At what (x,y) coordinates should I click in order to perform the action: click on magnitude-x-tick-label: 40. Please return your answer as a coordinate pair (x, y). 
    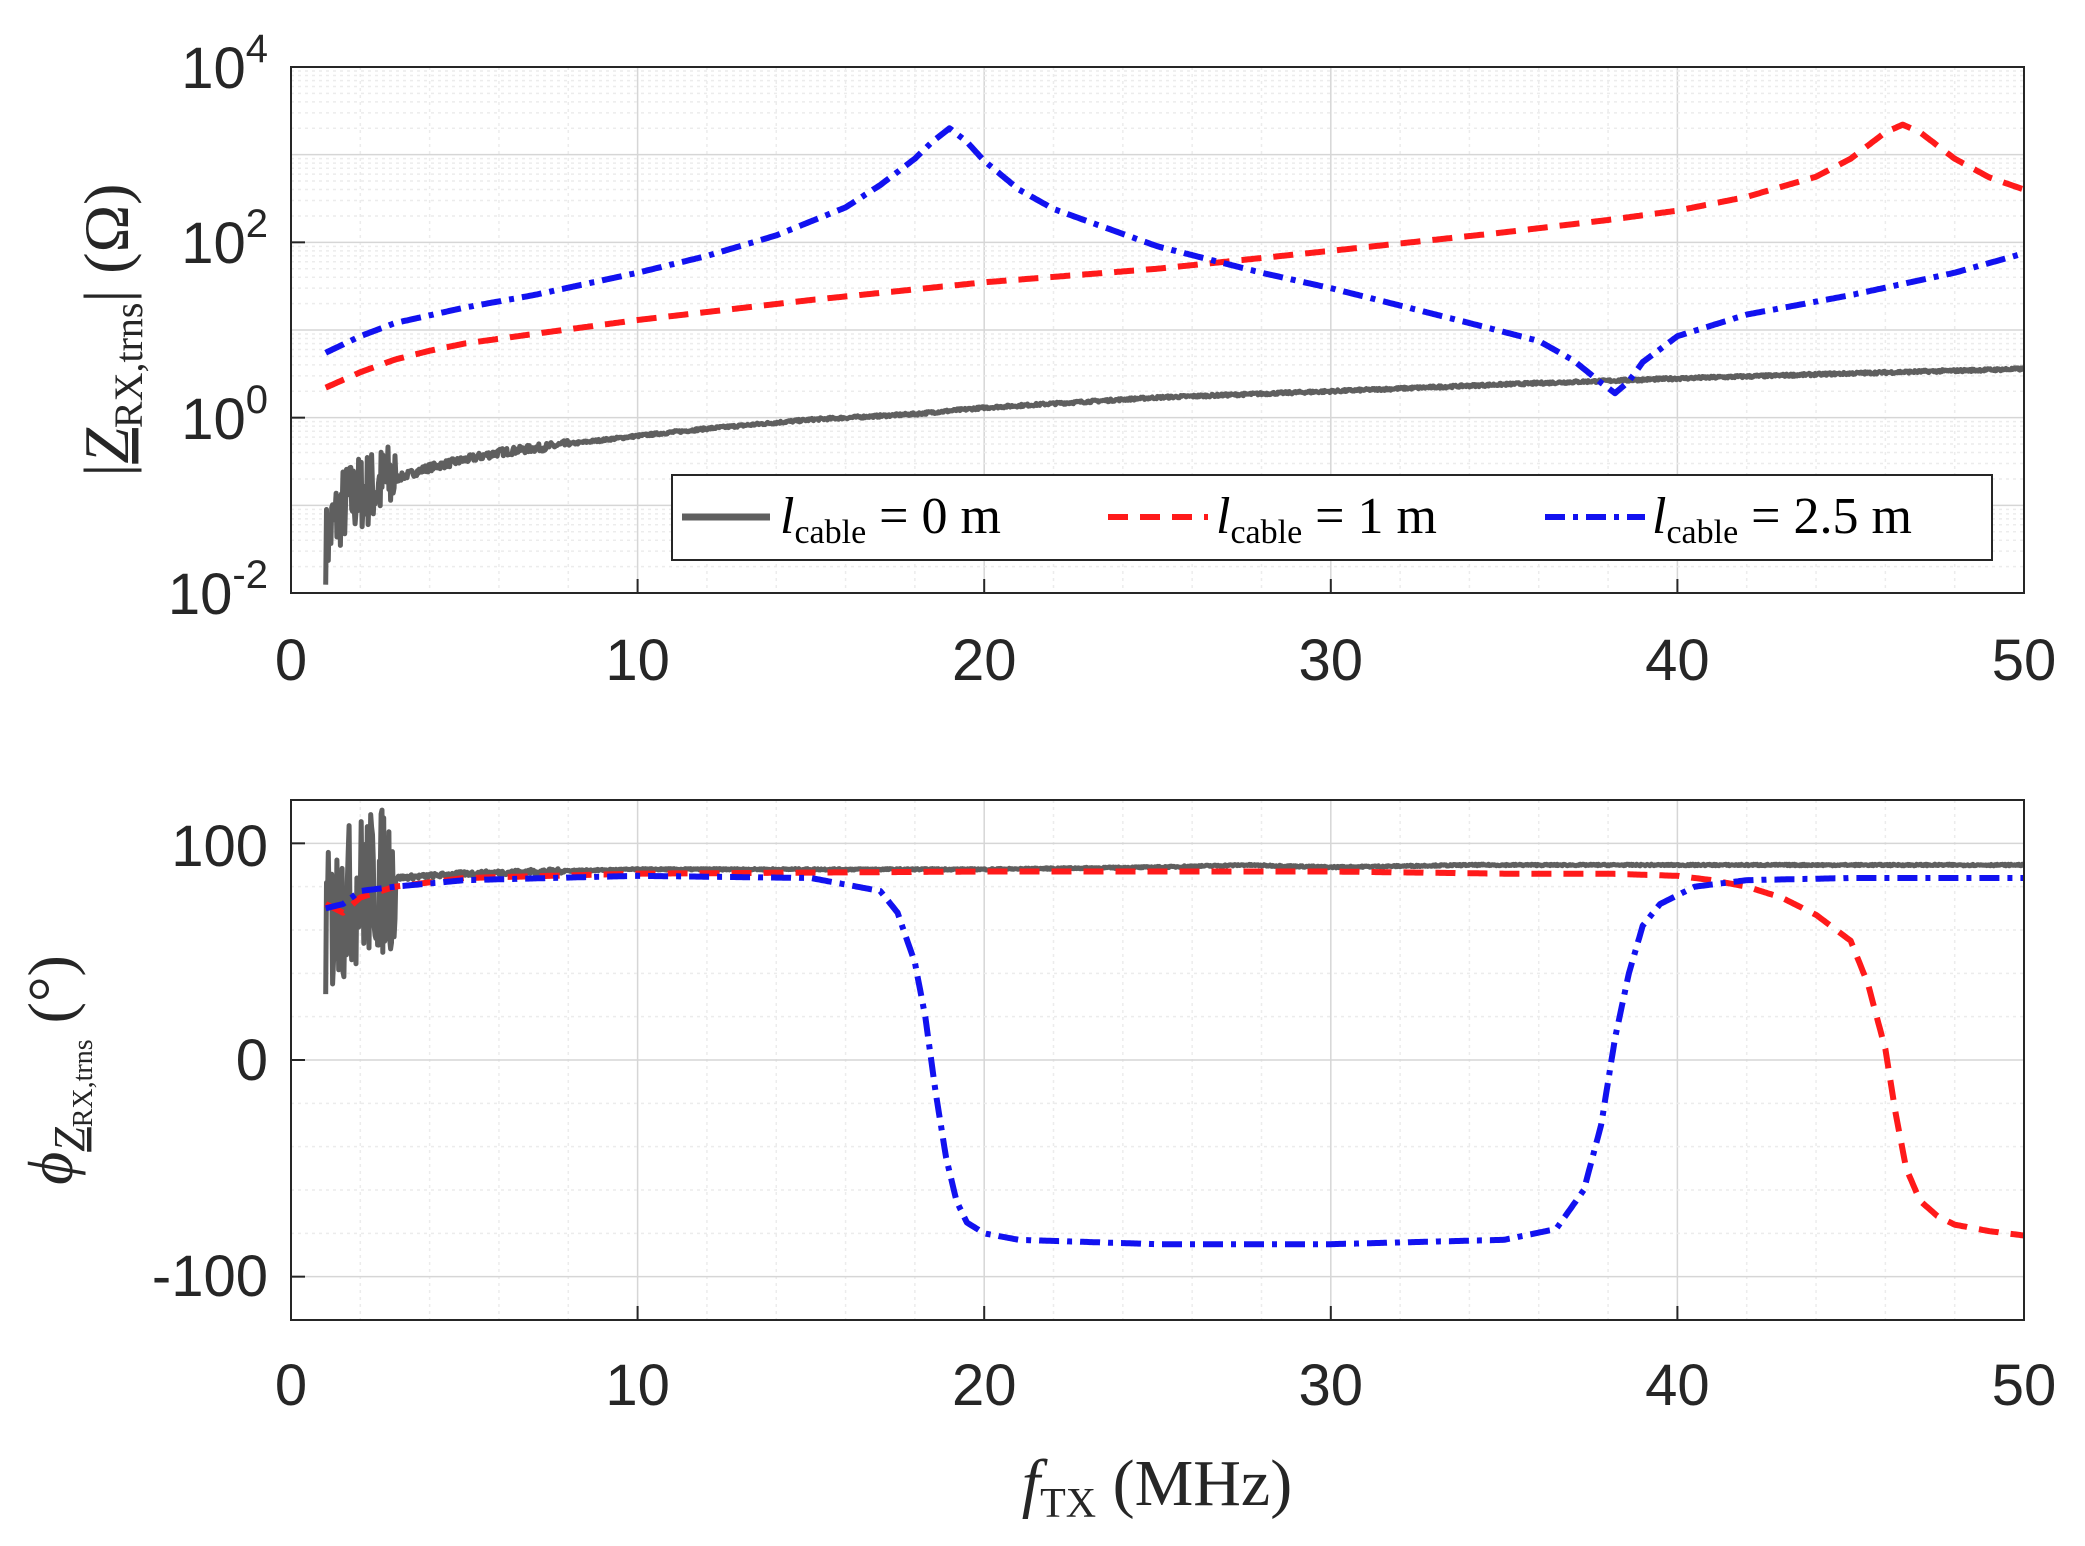
    Looking at the image, I should click on (1677, 660).